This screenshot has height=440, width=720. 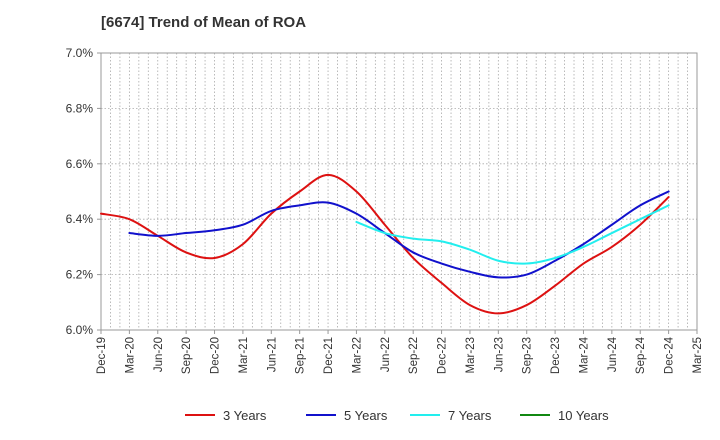 I want to click on x-tick-label: Sep-22, so click(x=414, y=355).